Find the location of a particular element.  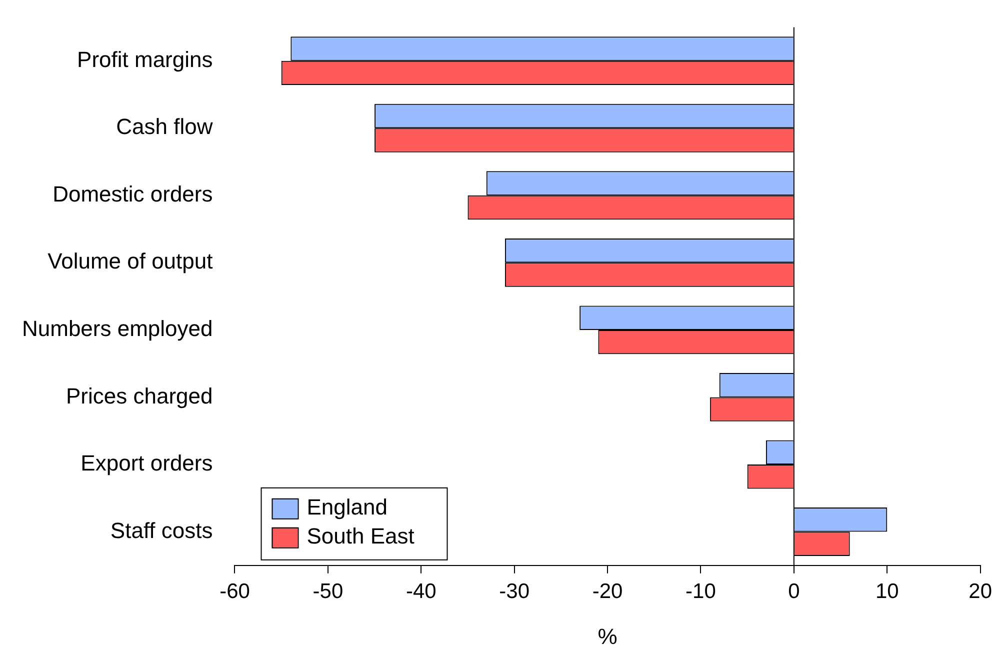

x-tick-label: -40 is located at coordinates (421, 591).